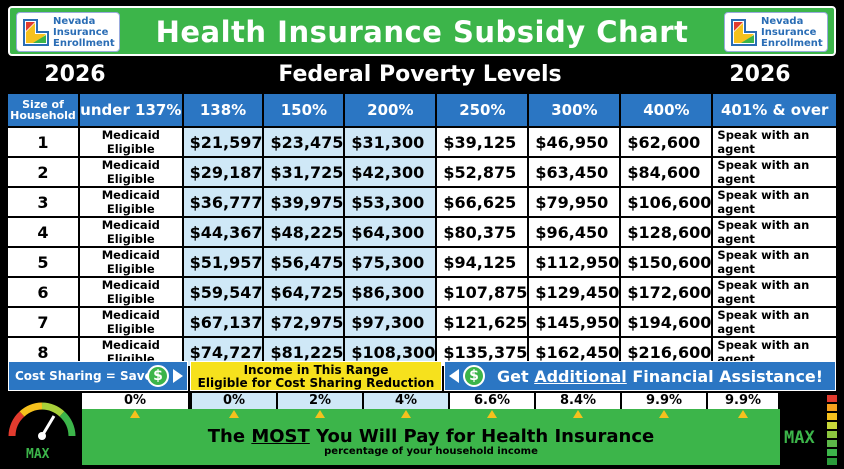 The width and height of the screenshot is (844, 469). I want to click on percent-row: 0% 0% 2% 4% 6.6% 8.4% 9.9% 9.9%, so click(422, 401).